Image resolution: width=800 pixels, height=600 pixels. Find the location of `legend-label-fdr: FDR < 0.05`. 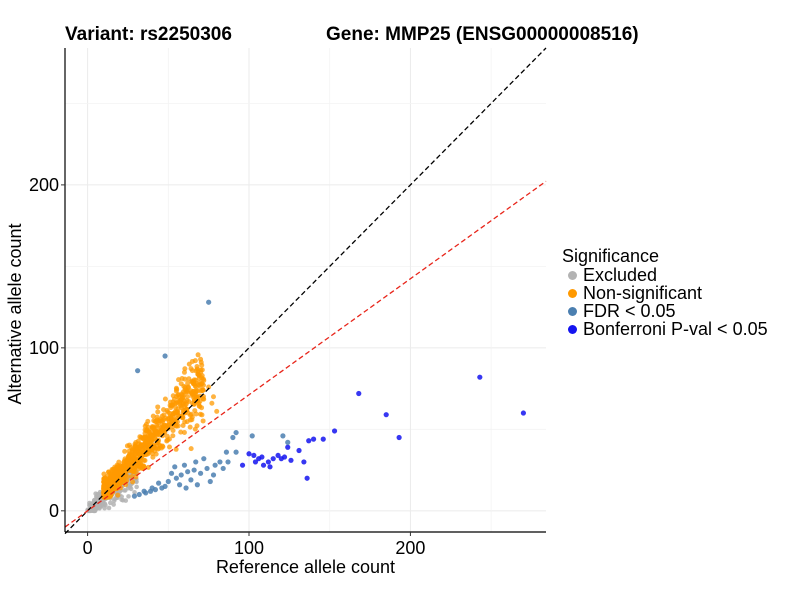

legend-label-fdr: FDR < 0.05 is located at coordinates (629, 310).